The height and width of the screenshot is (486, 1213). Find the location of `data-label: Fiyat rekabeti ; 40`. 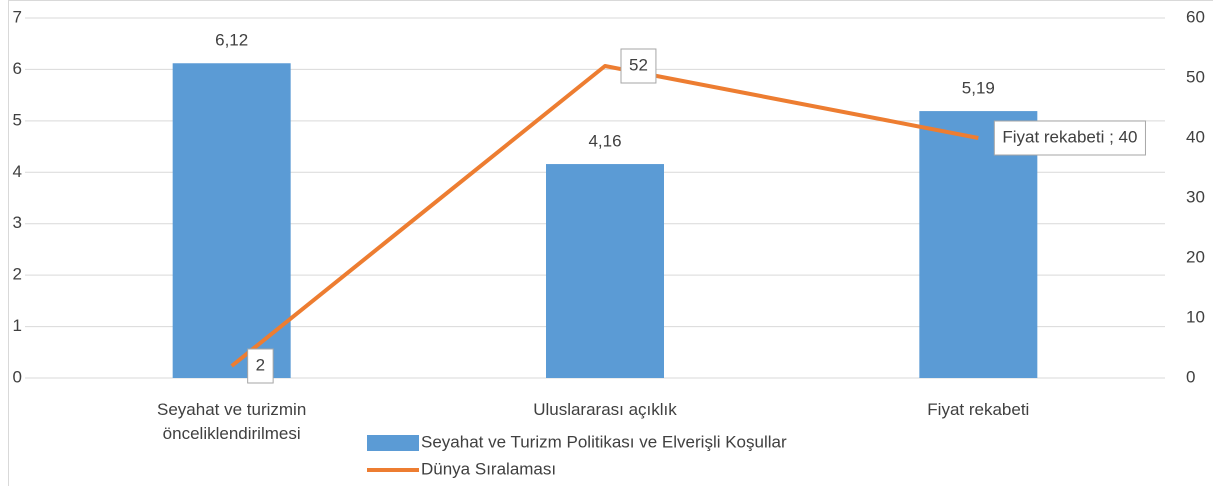

data-label: Fiyat rekabeti ; 40 is located at coordinates (1069, 136).